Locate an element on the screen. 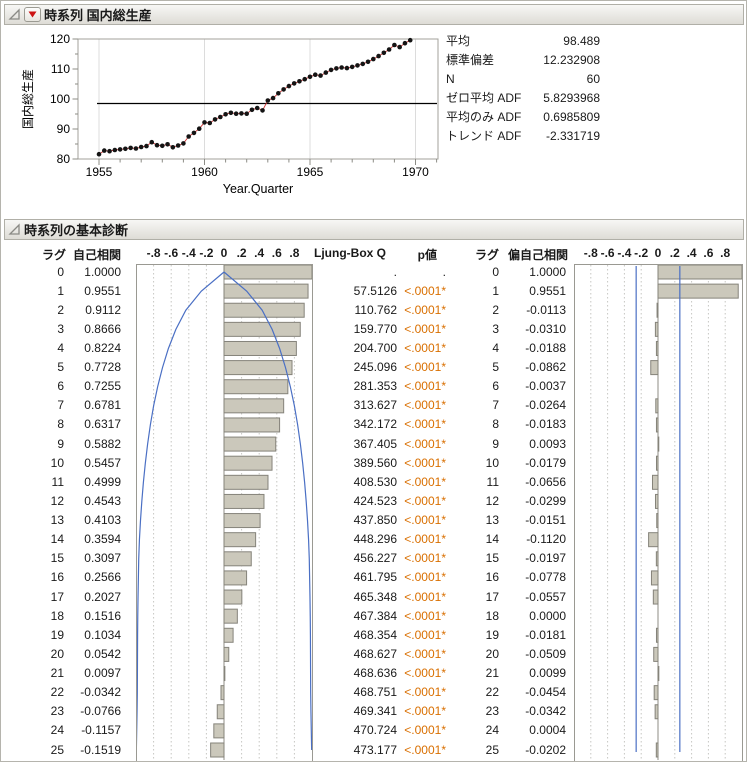 Image resolution: width=747 pixels, height=762 pixels. stat-label: N is located at coordinates (450, 79).